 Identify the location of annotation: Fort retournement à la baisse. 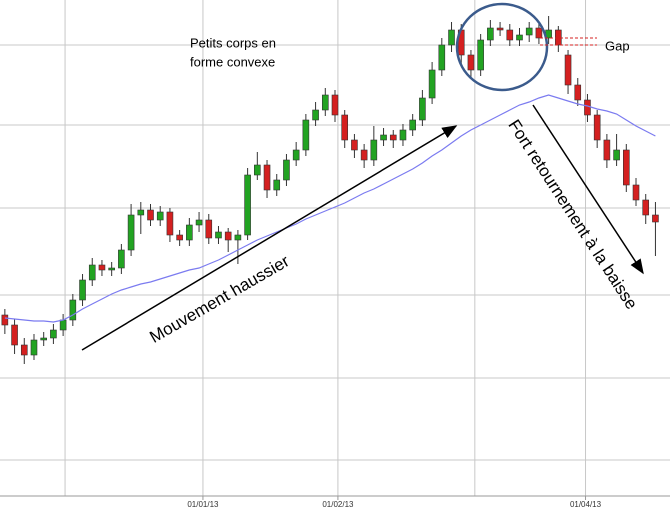
(572, 214).